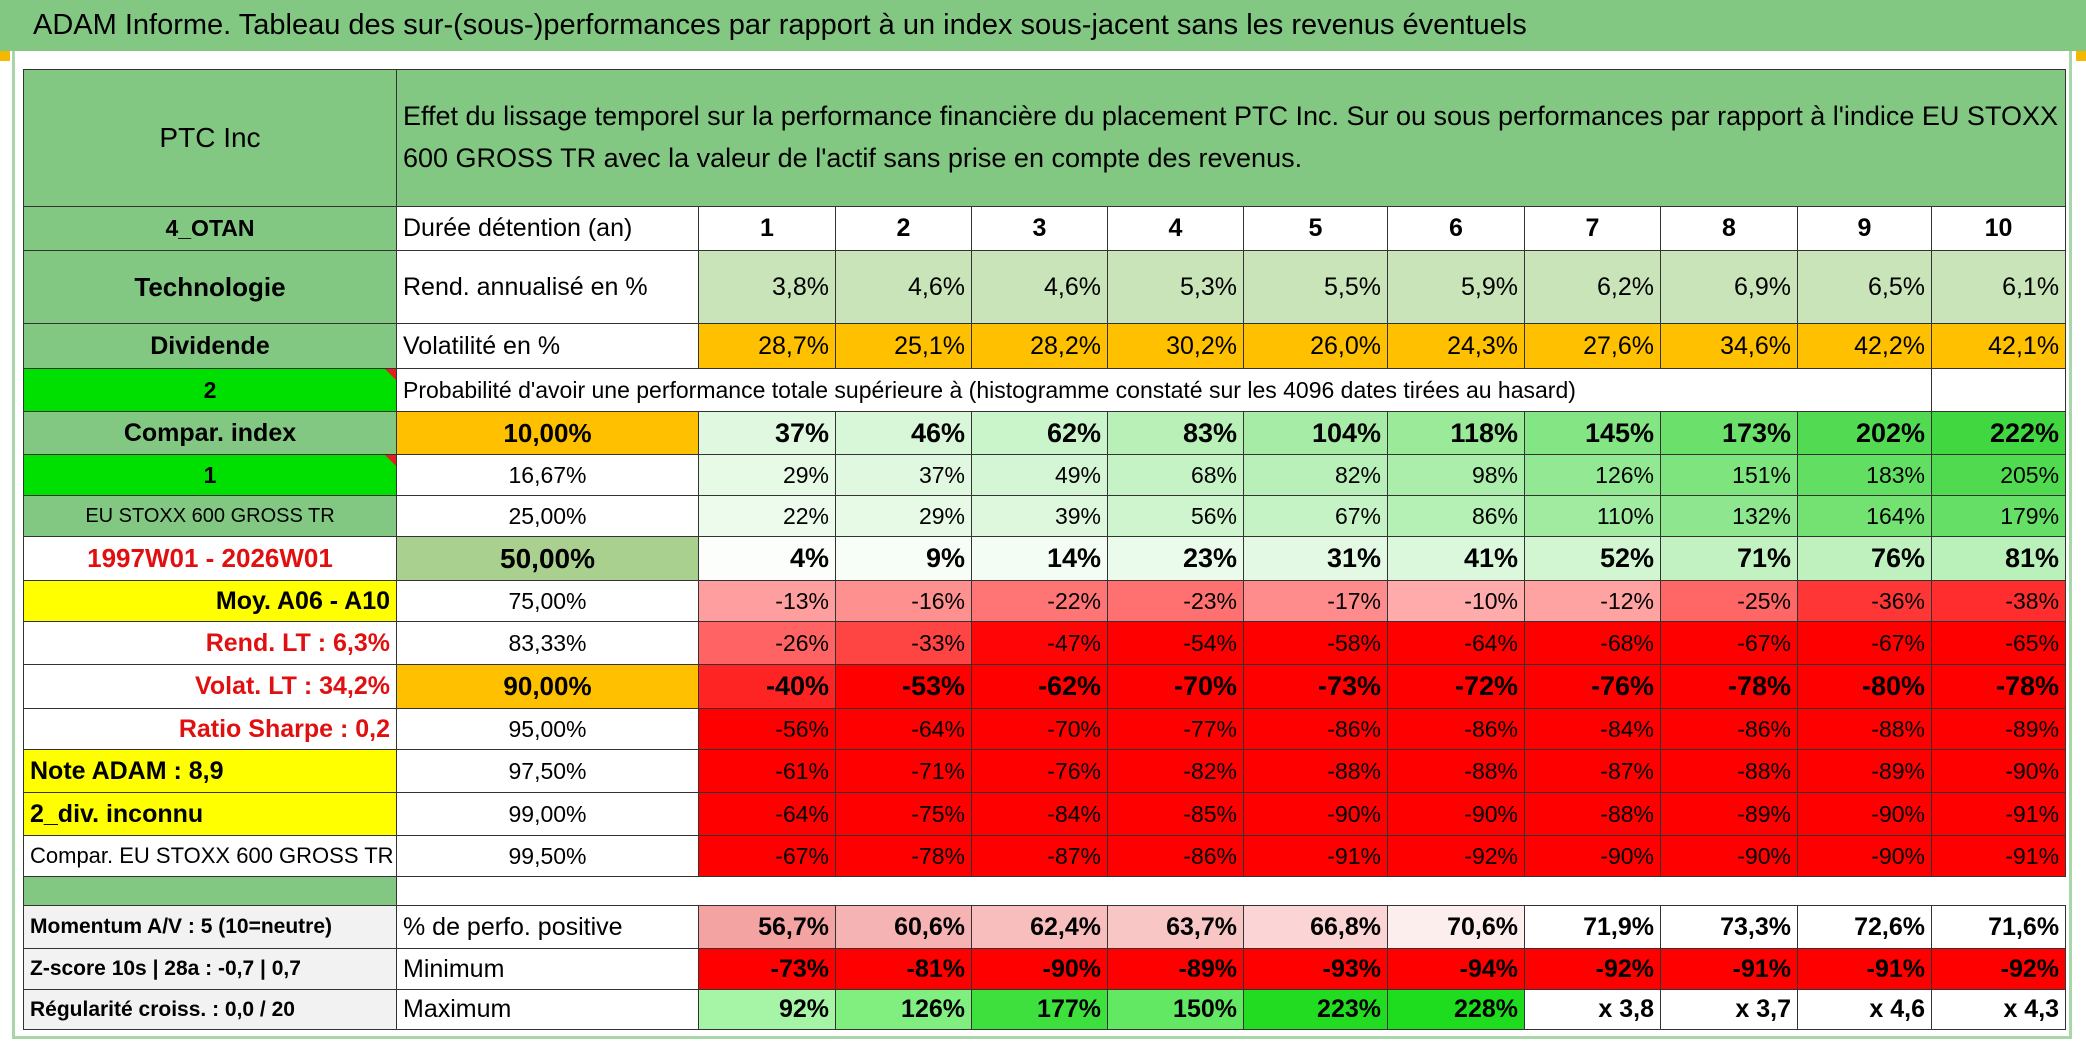 The width and height of the screenshot is (2086, 1044). Describe the element at coordinates (1729, 601) in the screenshot. I see `value-cell: -25%` at that location.